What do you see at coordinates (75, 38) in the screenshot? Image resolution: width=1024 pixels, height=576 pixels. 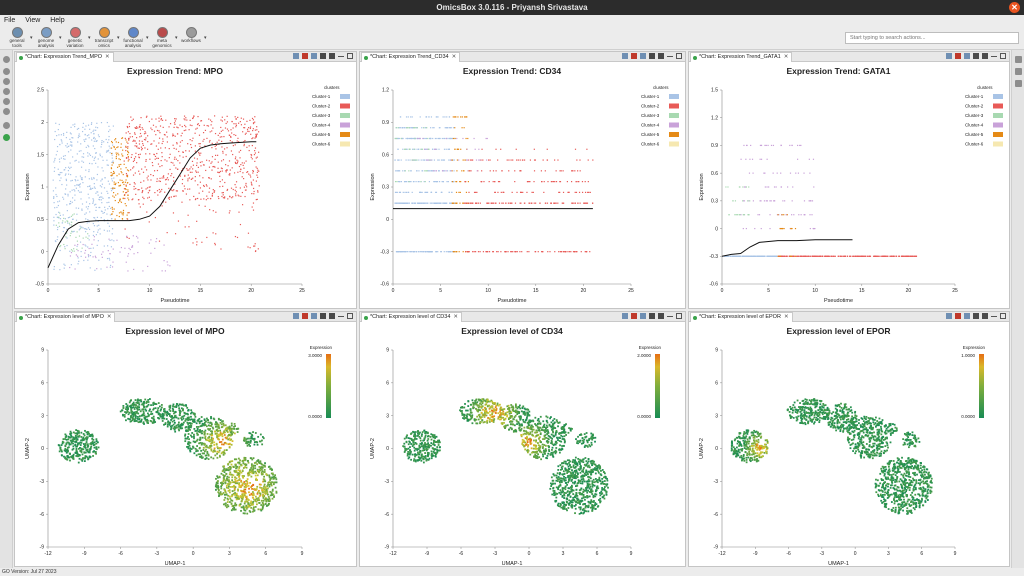 I see `toolbar-button: genetic variation` at bounding box center [75, 38].